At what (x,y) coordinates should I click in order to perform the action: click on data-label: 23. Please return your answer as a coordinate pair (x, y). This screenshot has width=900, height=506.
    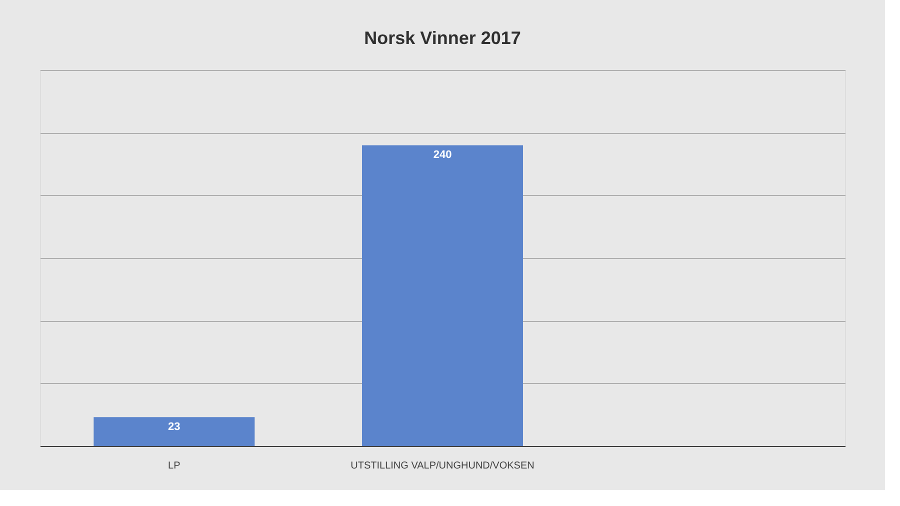
    Looking at the image, I should click on (174, 427).